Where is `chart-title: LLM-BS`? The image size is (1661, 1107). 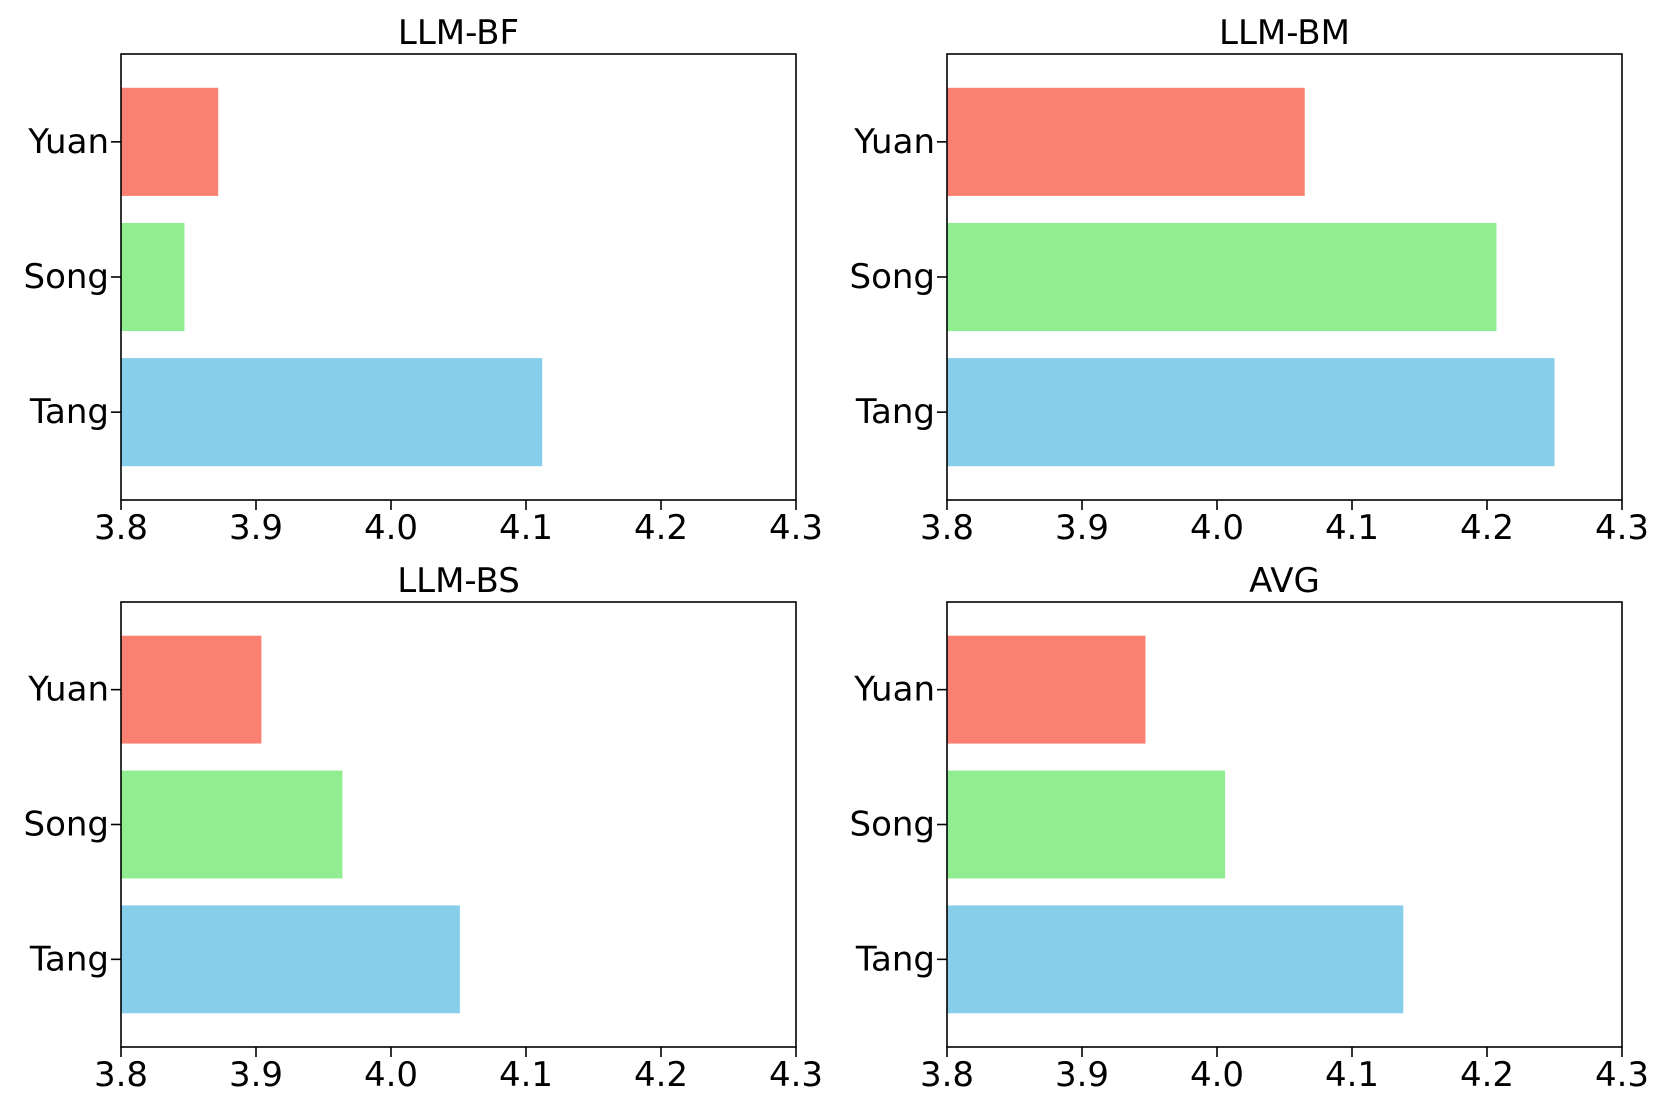
chart-title: LLM-BS is located at coordinates (458, 581).